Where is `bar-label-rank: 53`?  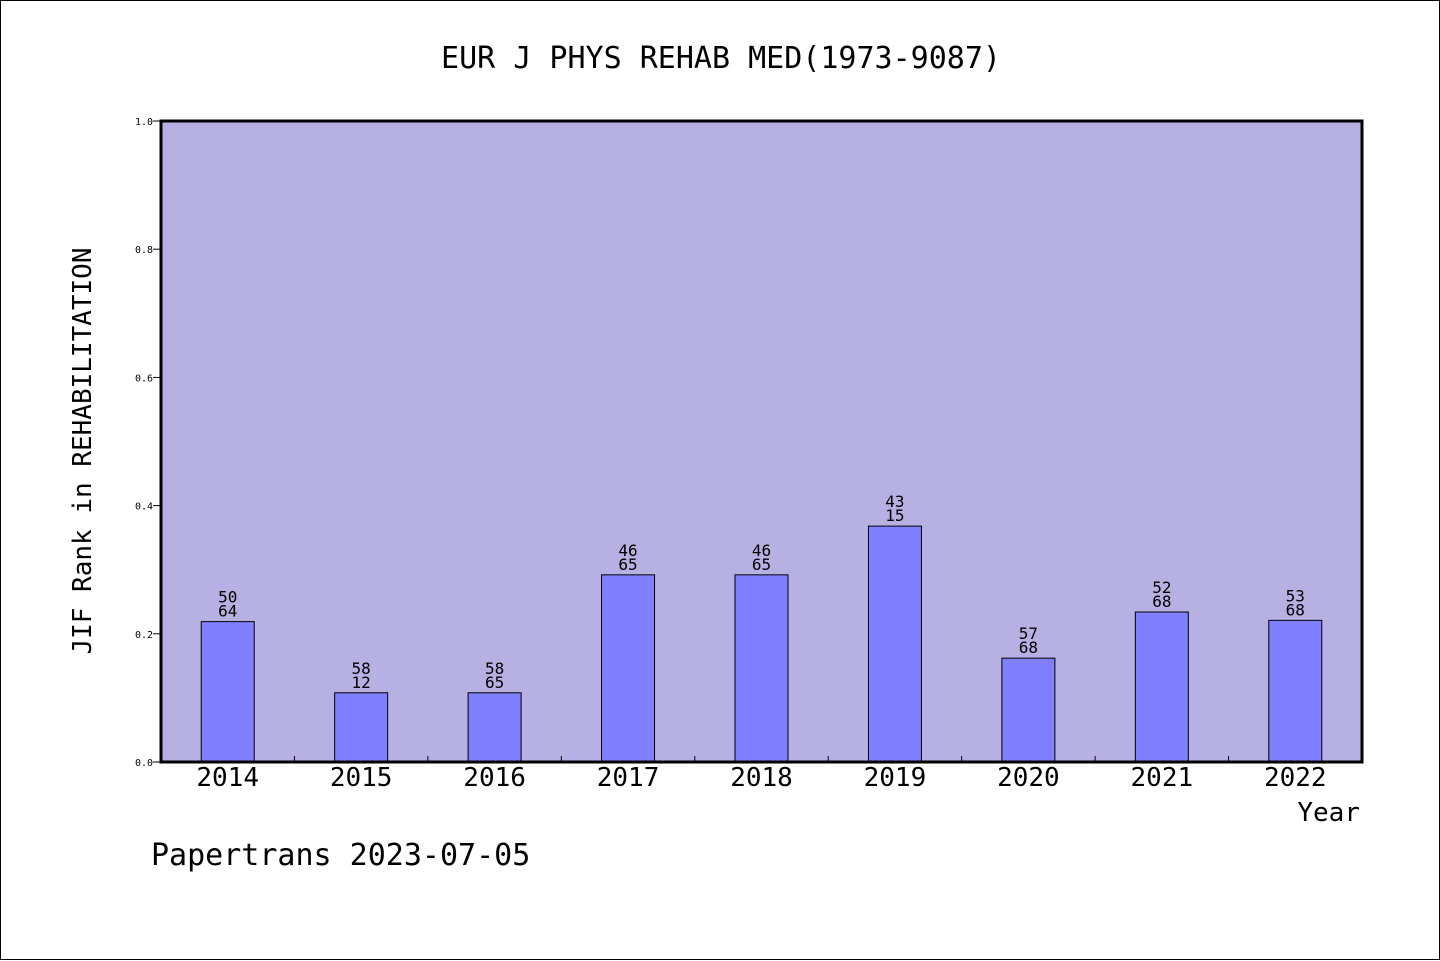
bar-label-rank: 53 is located at coordinates (1295, 595).